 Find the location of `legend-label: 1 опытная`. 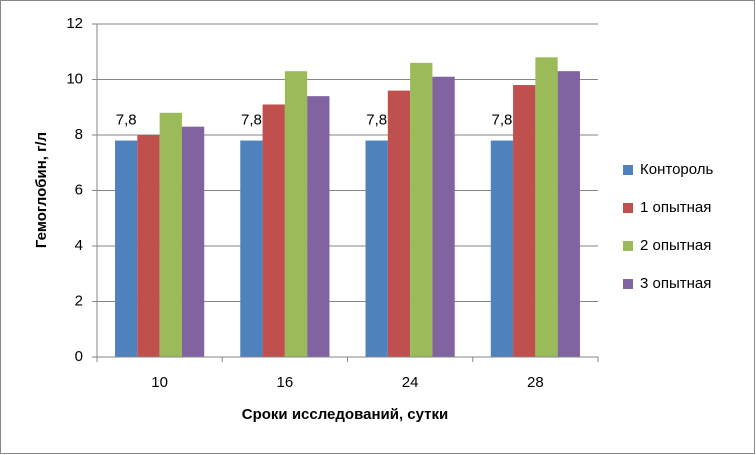

legend-label: 1 опытная is located at coordinates (675, 207).